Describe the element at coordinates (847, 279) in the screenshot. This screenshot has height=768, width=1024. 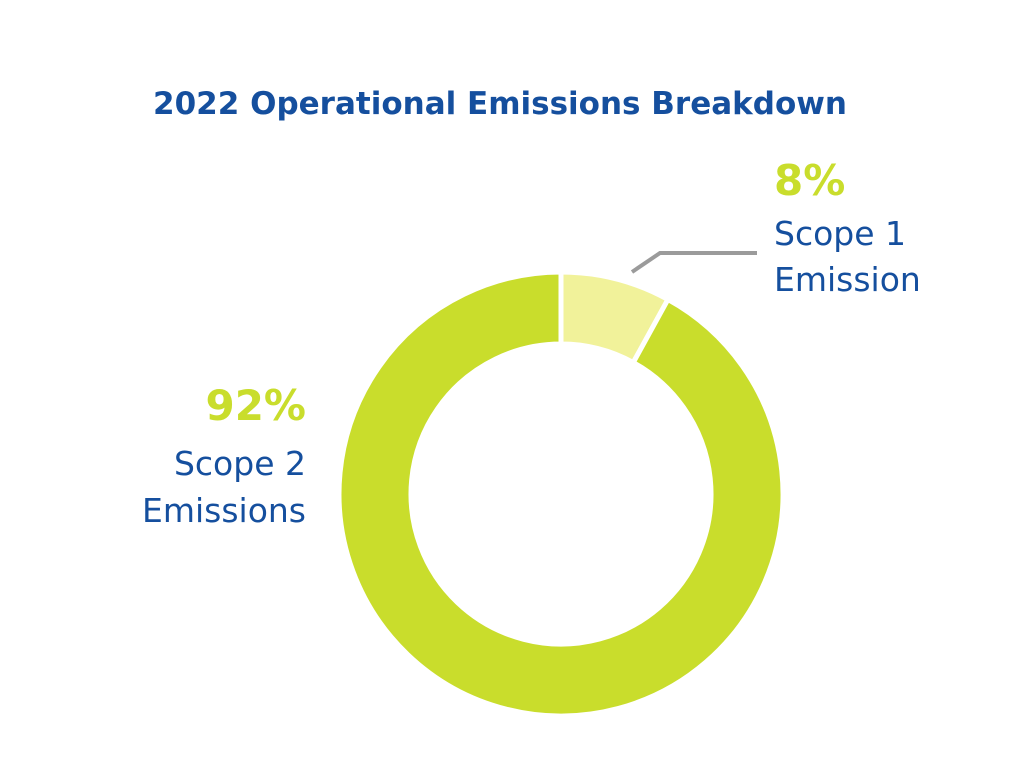
I see `scope1-label-line2: Emission` at that location.